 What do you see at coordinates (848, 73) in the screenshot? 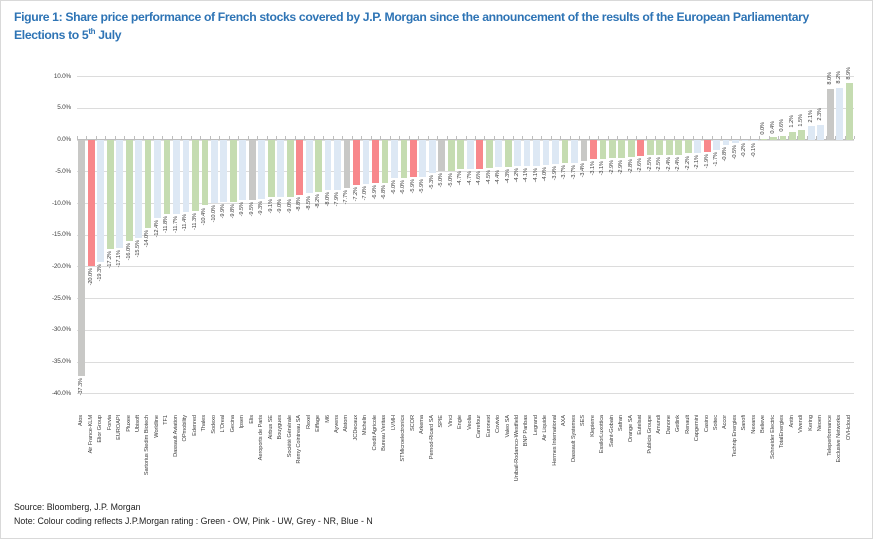
I see `bar-value-label: 8.9%` at bounding box center [848, 73].